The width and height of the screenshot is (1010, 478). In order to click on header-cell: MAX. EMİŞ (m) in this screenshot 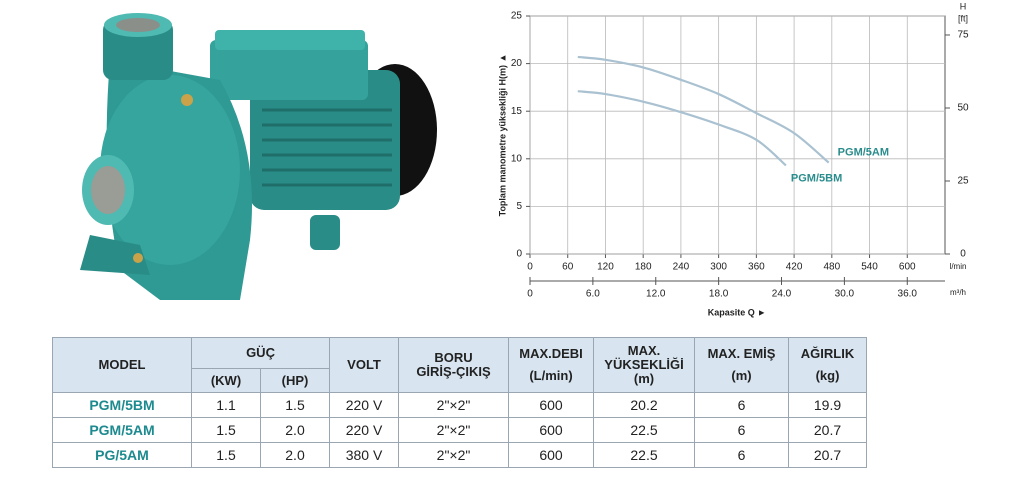, I will do `click(742, 365)`.